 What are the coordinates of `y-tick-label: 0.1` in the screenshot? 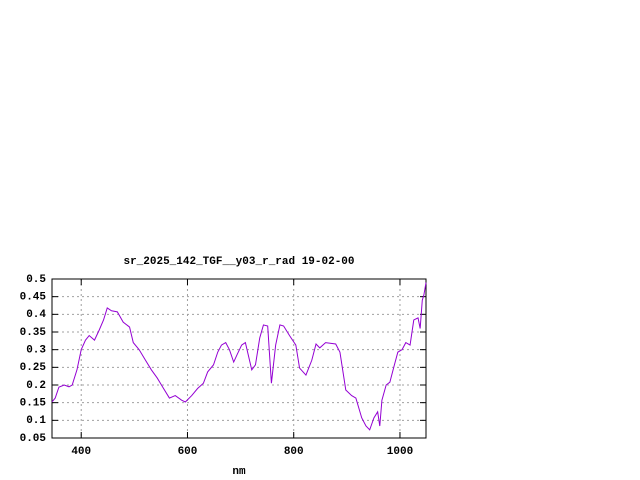 It's located at (36, 421).